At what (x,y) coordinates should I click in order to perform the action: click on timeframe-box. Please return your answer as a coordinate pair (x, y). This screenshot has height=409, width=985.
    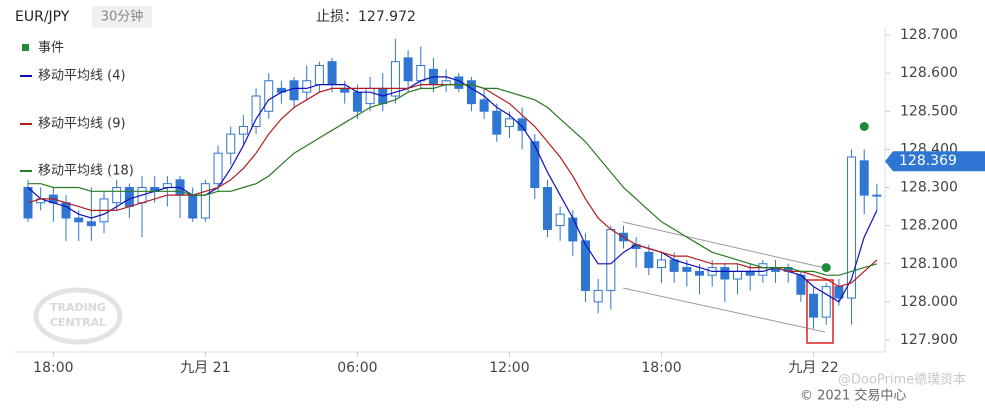
    Looking at the image, I should click on (122, 17).